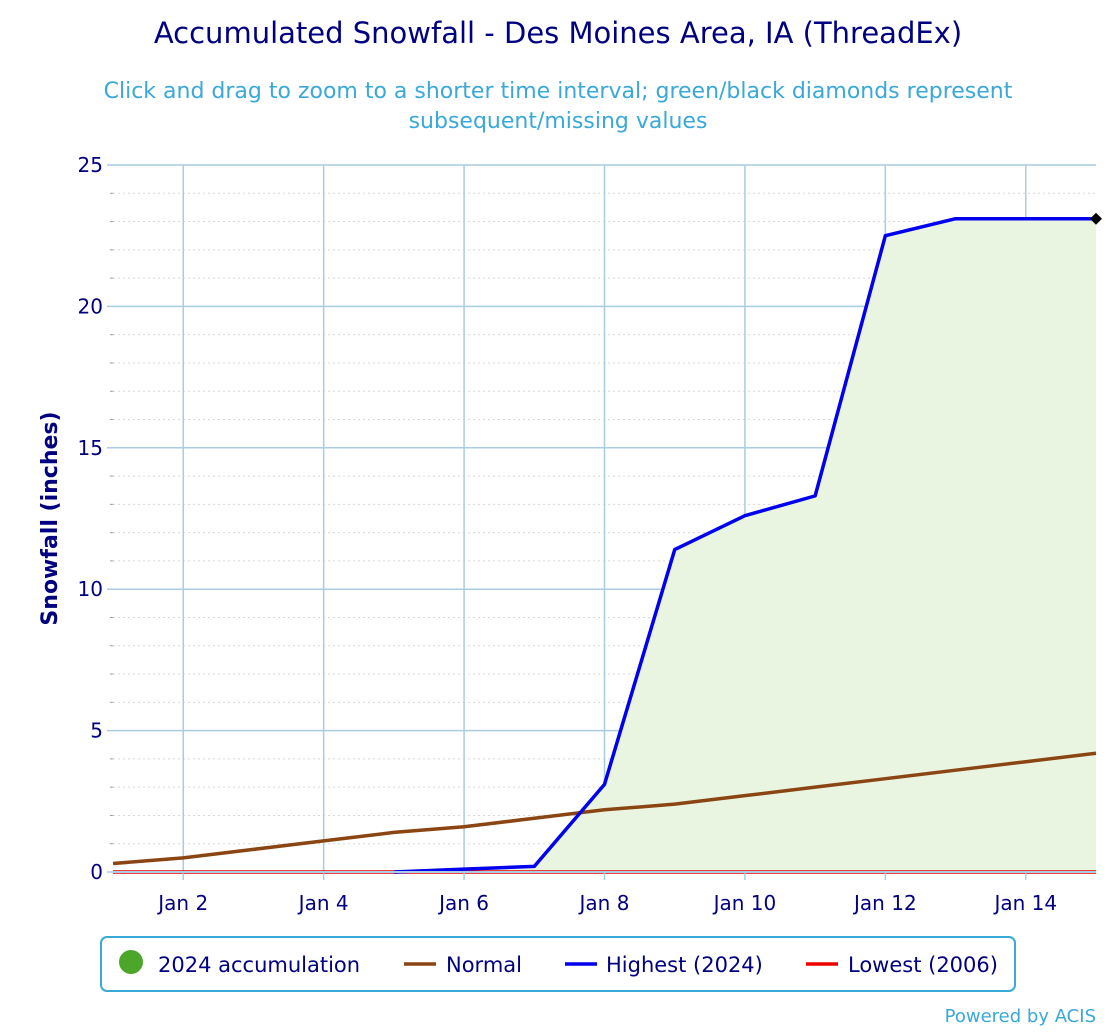 Image resolution: width=1116 pixels, height=1032 pixels. Describe the element at coordinates (323, 903) in the screenshot. I see `x-tick-label: Jan 4` at that location.